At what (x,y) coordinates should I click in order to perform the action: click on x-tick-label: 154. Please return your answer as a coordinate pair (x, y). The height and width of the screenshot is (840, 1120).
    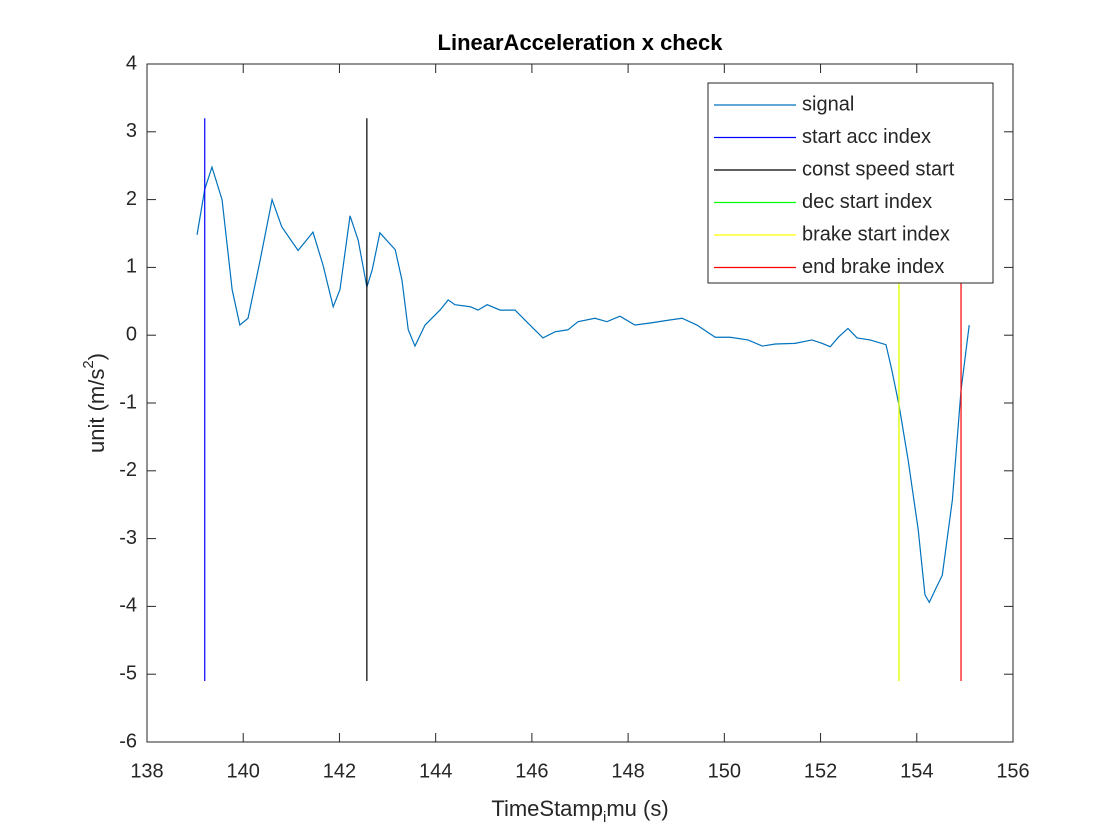
    Looking at the image, I should click on (916, 771).